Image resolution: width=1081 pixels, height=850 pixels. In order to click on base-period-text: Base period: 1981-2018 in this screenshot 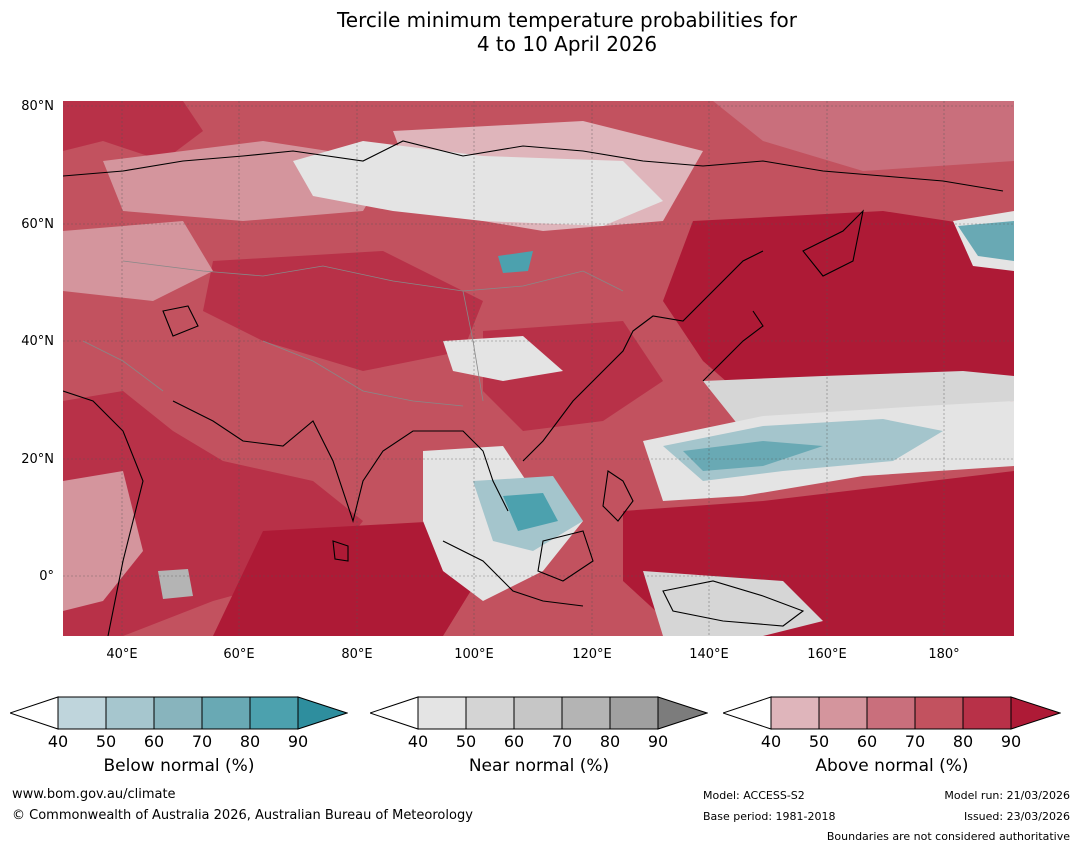, I will do `click(769, 816)`.